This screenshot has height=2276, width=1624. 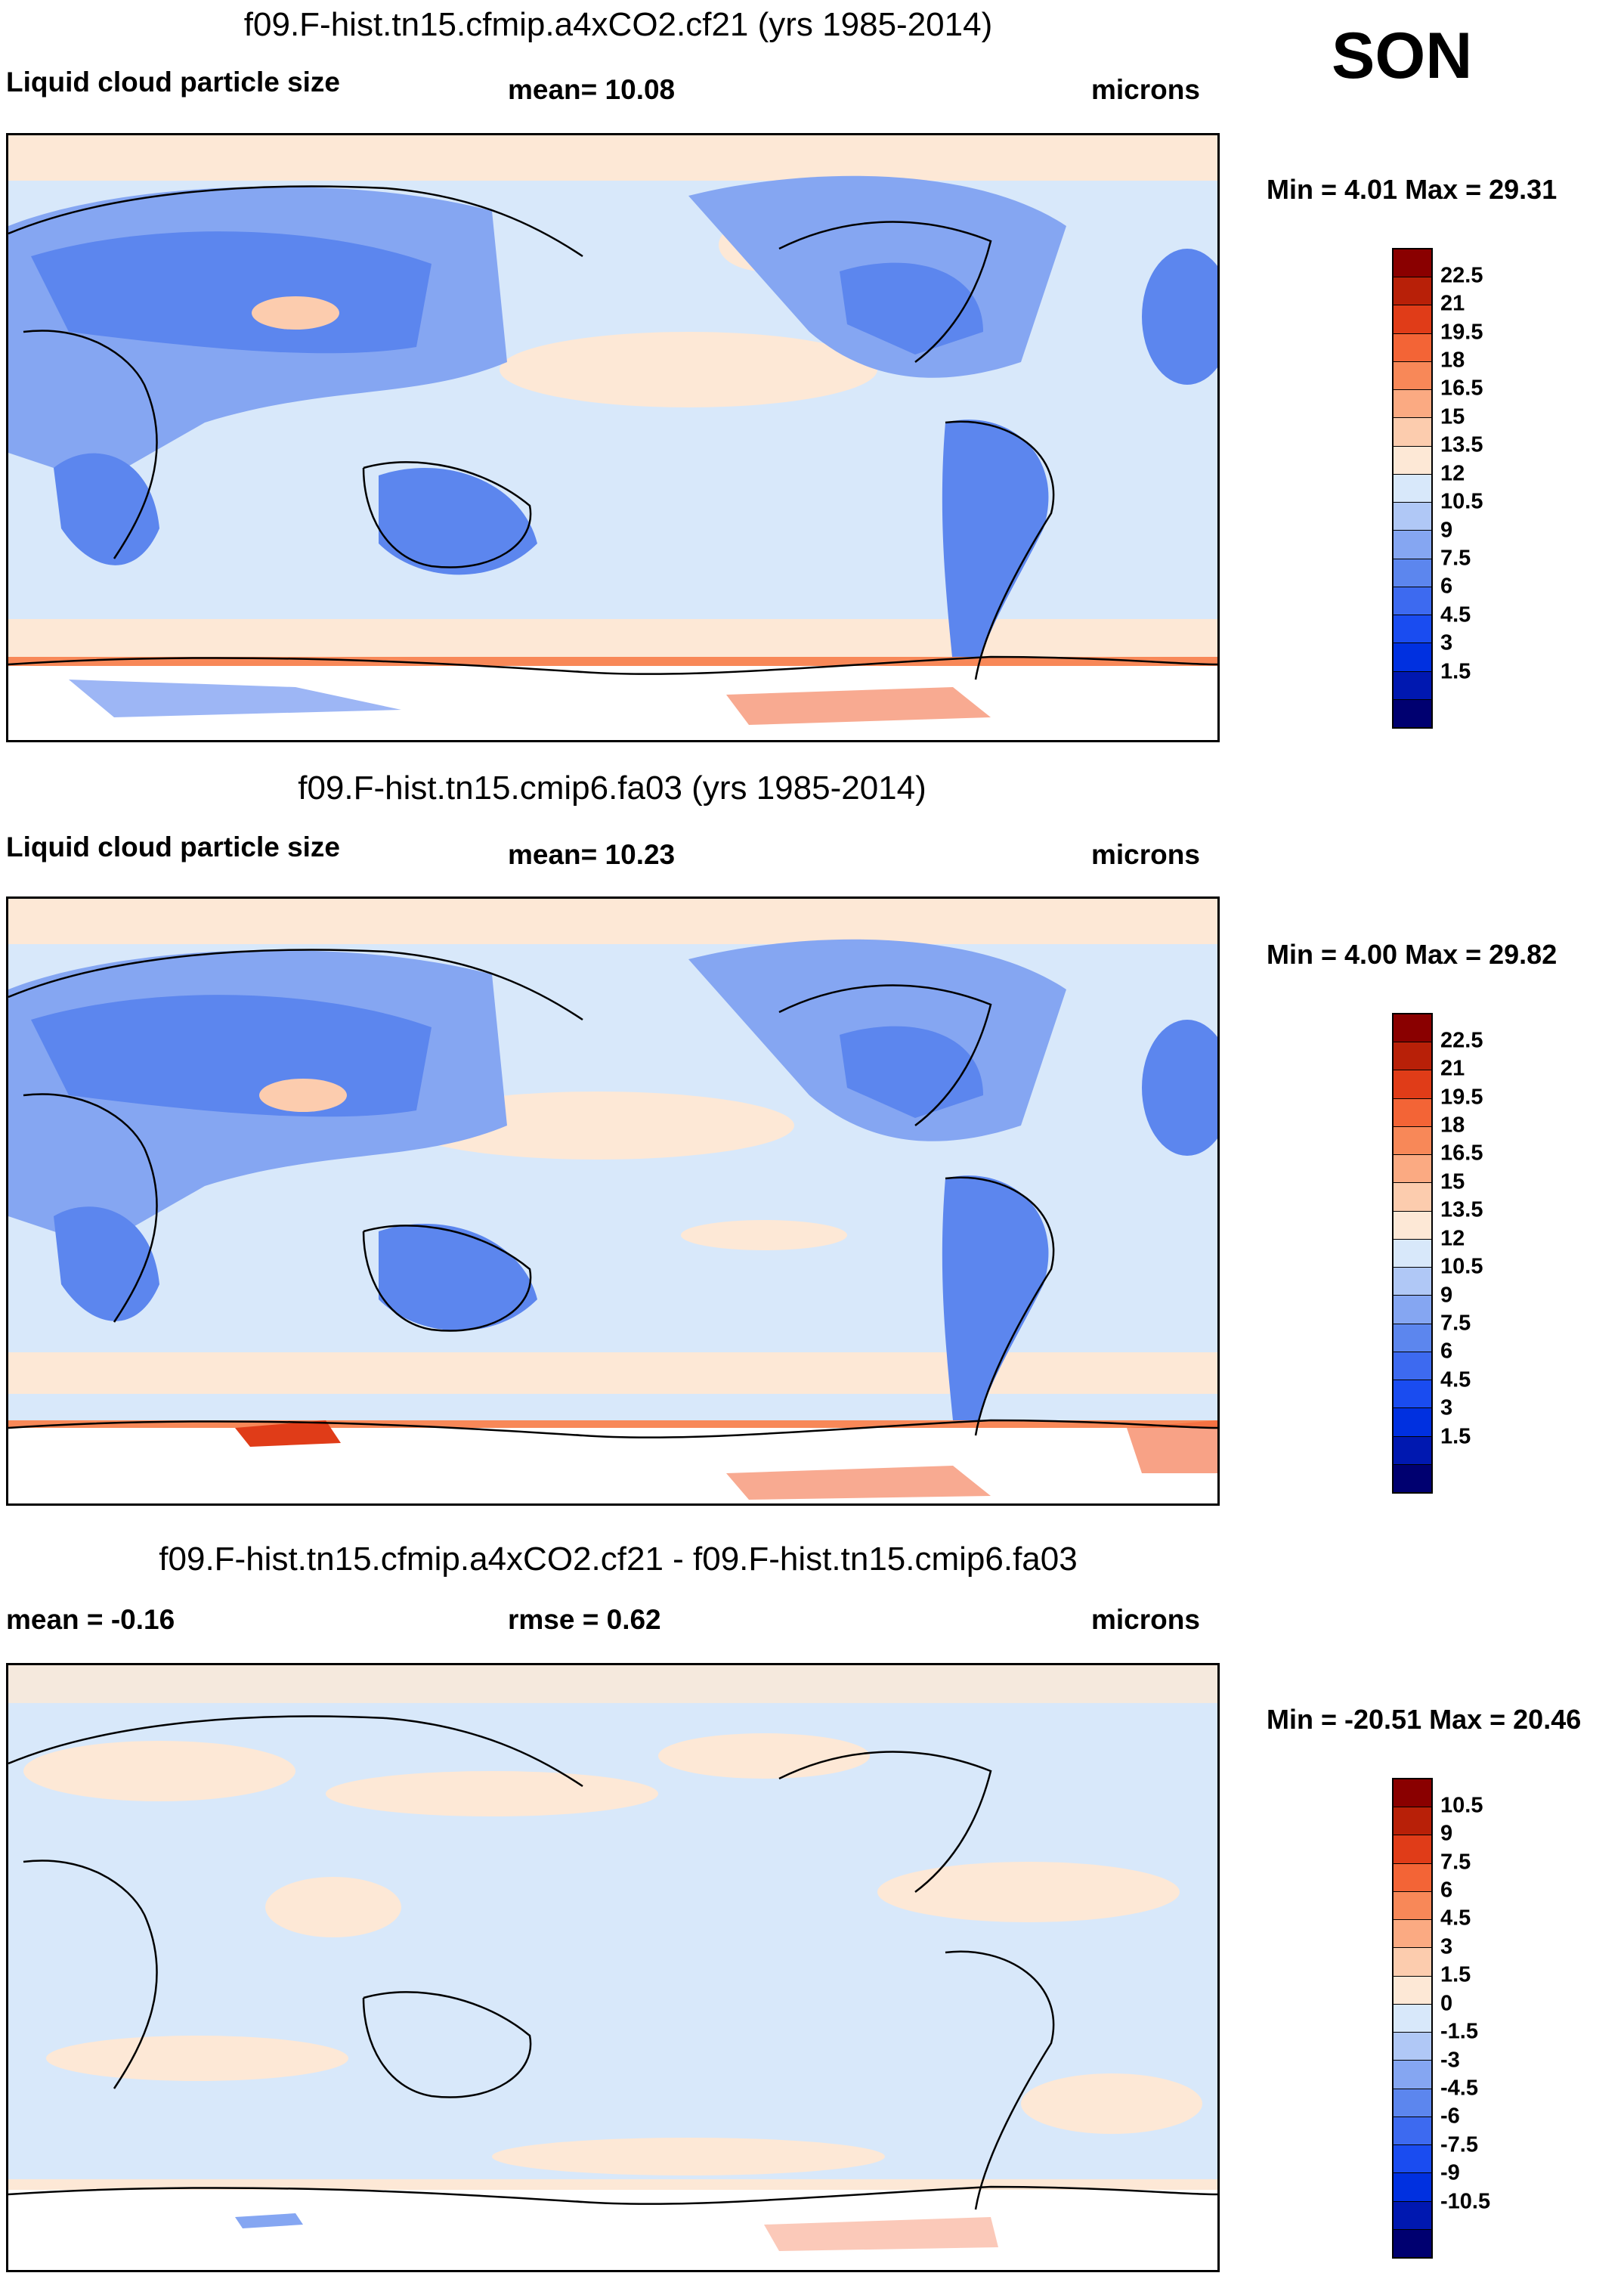 I want to click on panel-3-colorbar-tick: 9, so click(x=1446, y=1833).